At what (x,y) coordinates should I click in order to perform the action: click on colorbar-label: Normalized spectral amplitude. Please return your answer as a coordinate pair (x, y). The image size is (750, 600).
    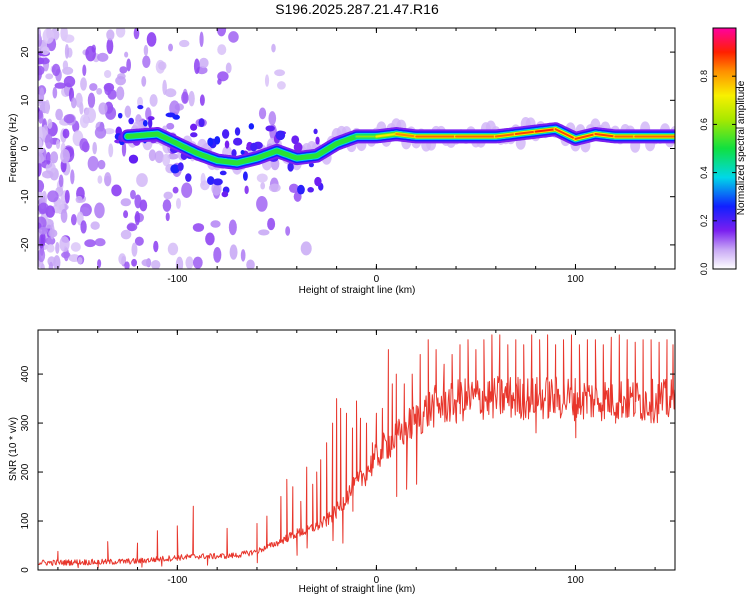
    Looking at the image, I should click on (741, 147).